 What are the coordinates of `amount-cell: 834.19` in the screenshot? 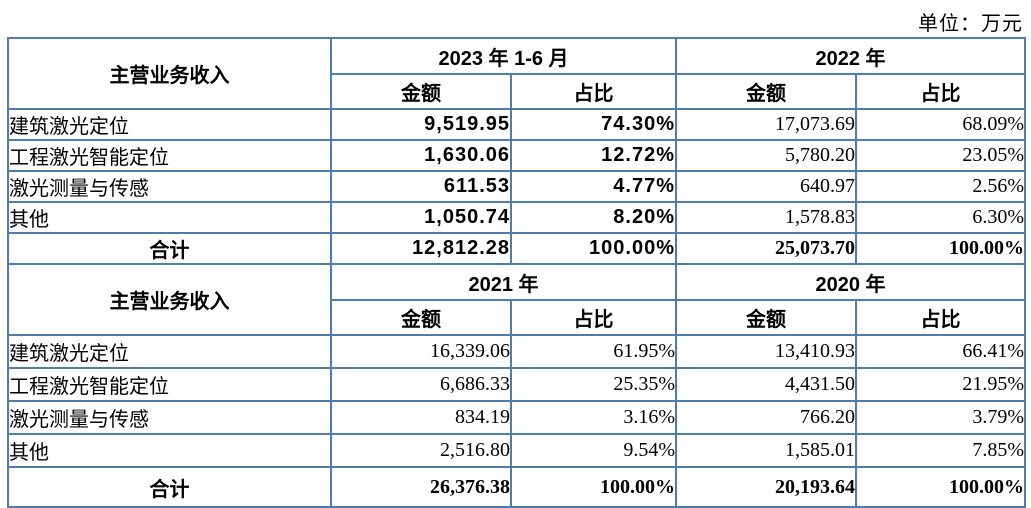 It's located at (421, 417).